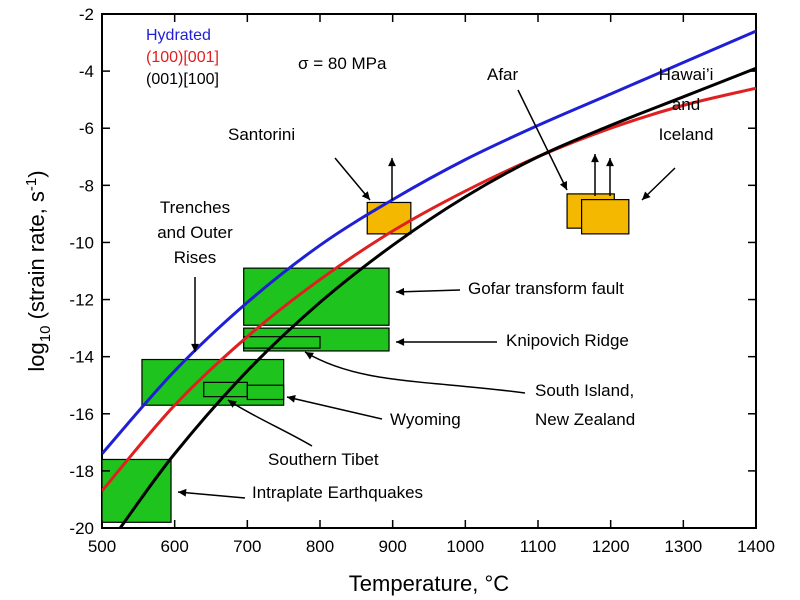  I want to click on anno-trenches-1: Trenches, so click(195, 207).